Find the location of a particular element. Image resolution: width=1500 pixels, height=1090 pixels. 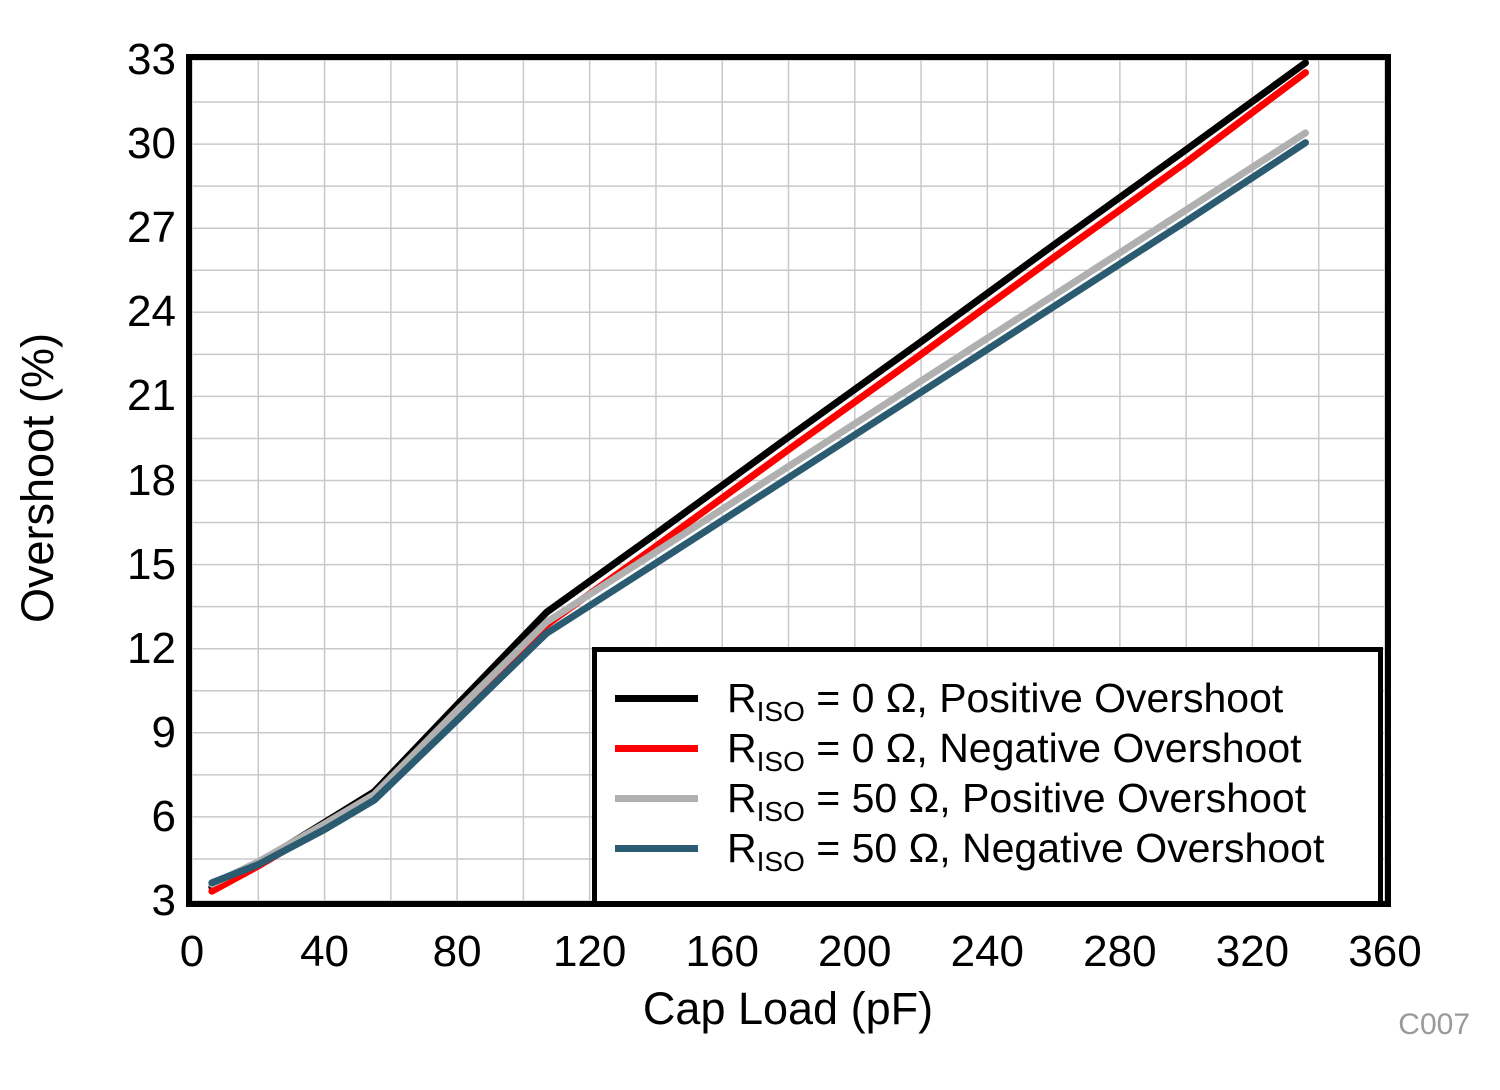

y-tick-label: 3 is located at coordinates (163, 900).